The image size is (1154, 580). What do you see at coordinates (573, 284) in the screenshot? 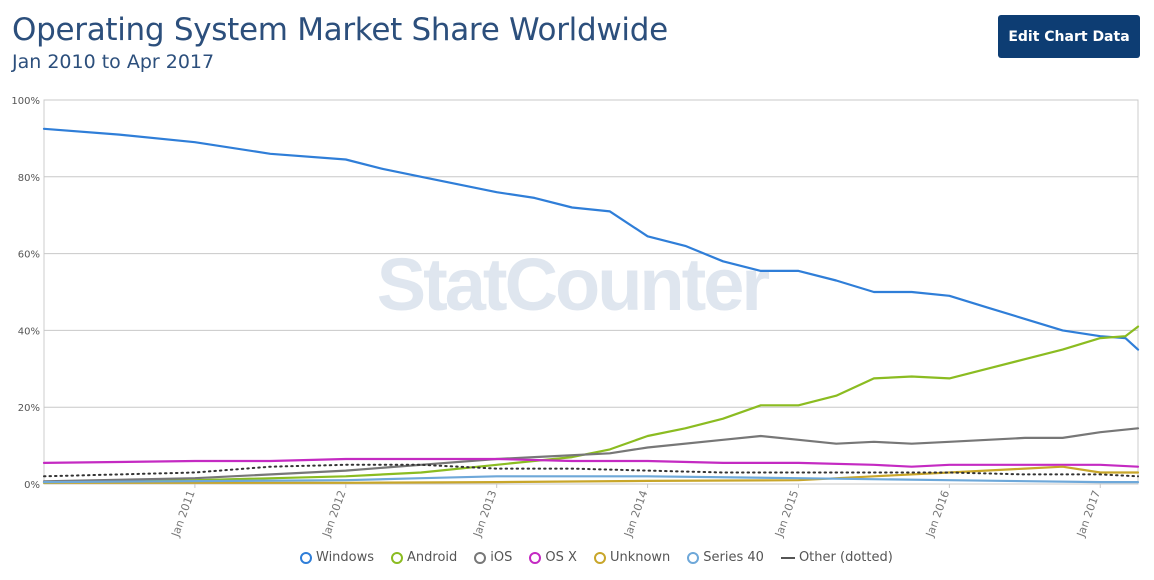
I see `statcounter-watermark: StatCounter` at bounding box center [573, 284].